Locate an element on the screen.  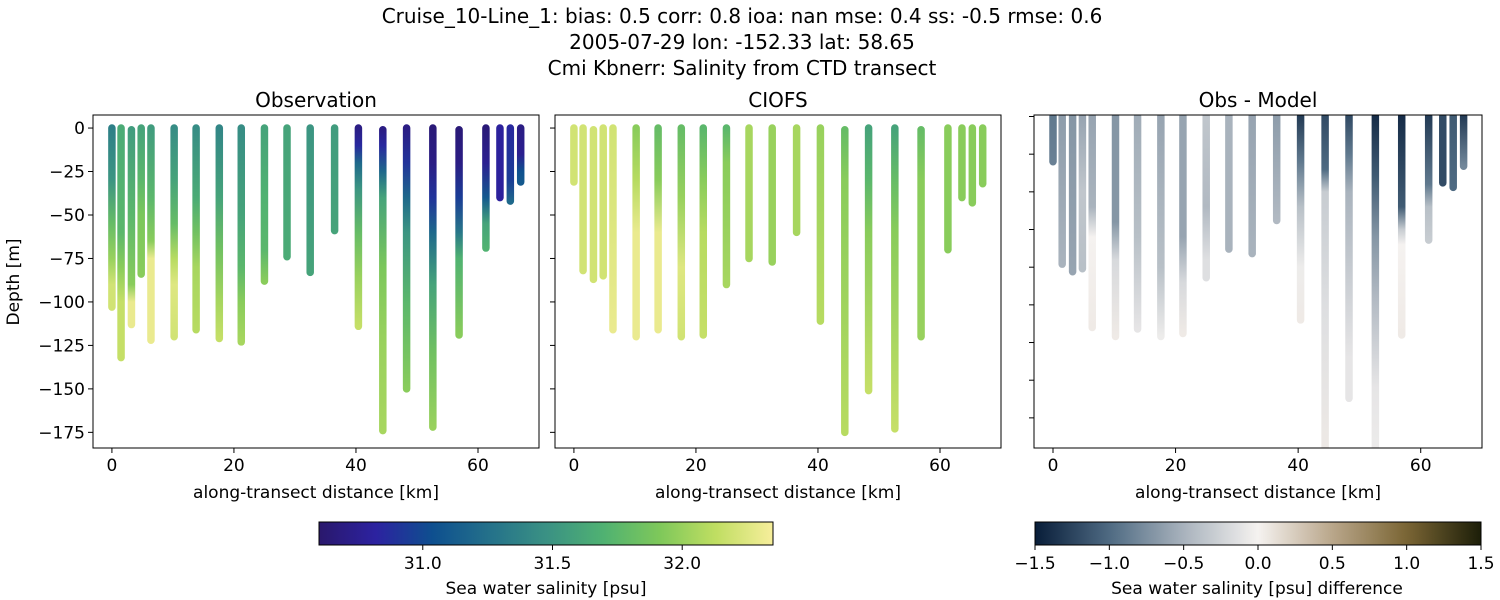
y-tick-label: −175 is located at coordinates (61, 433).